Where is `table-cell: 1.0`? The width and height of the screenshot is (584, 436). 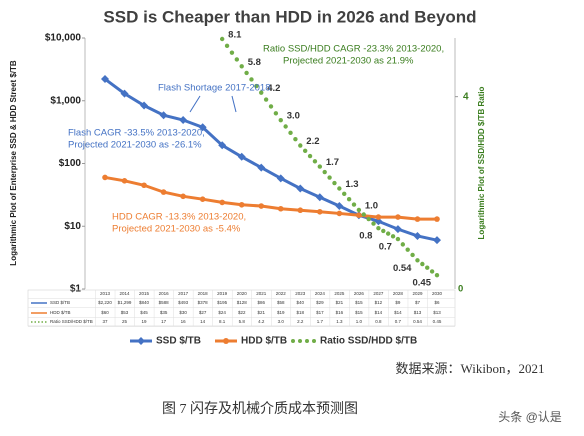 table-cell: 1.0 is located at coordinates (359, 321).